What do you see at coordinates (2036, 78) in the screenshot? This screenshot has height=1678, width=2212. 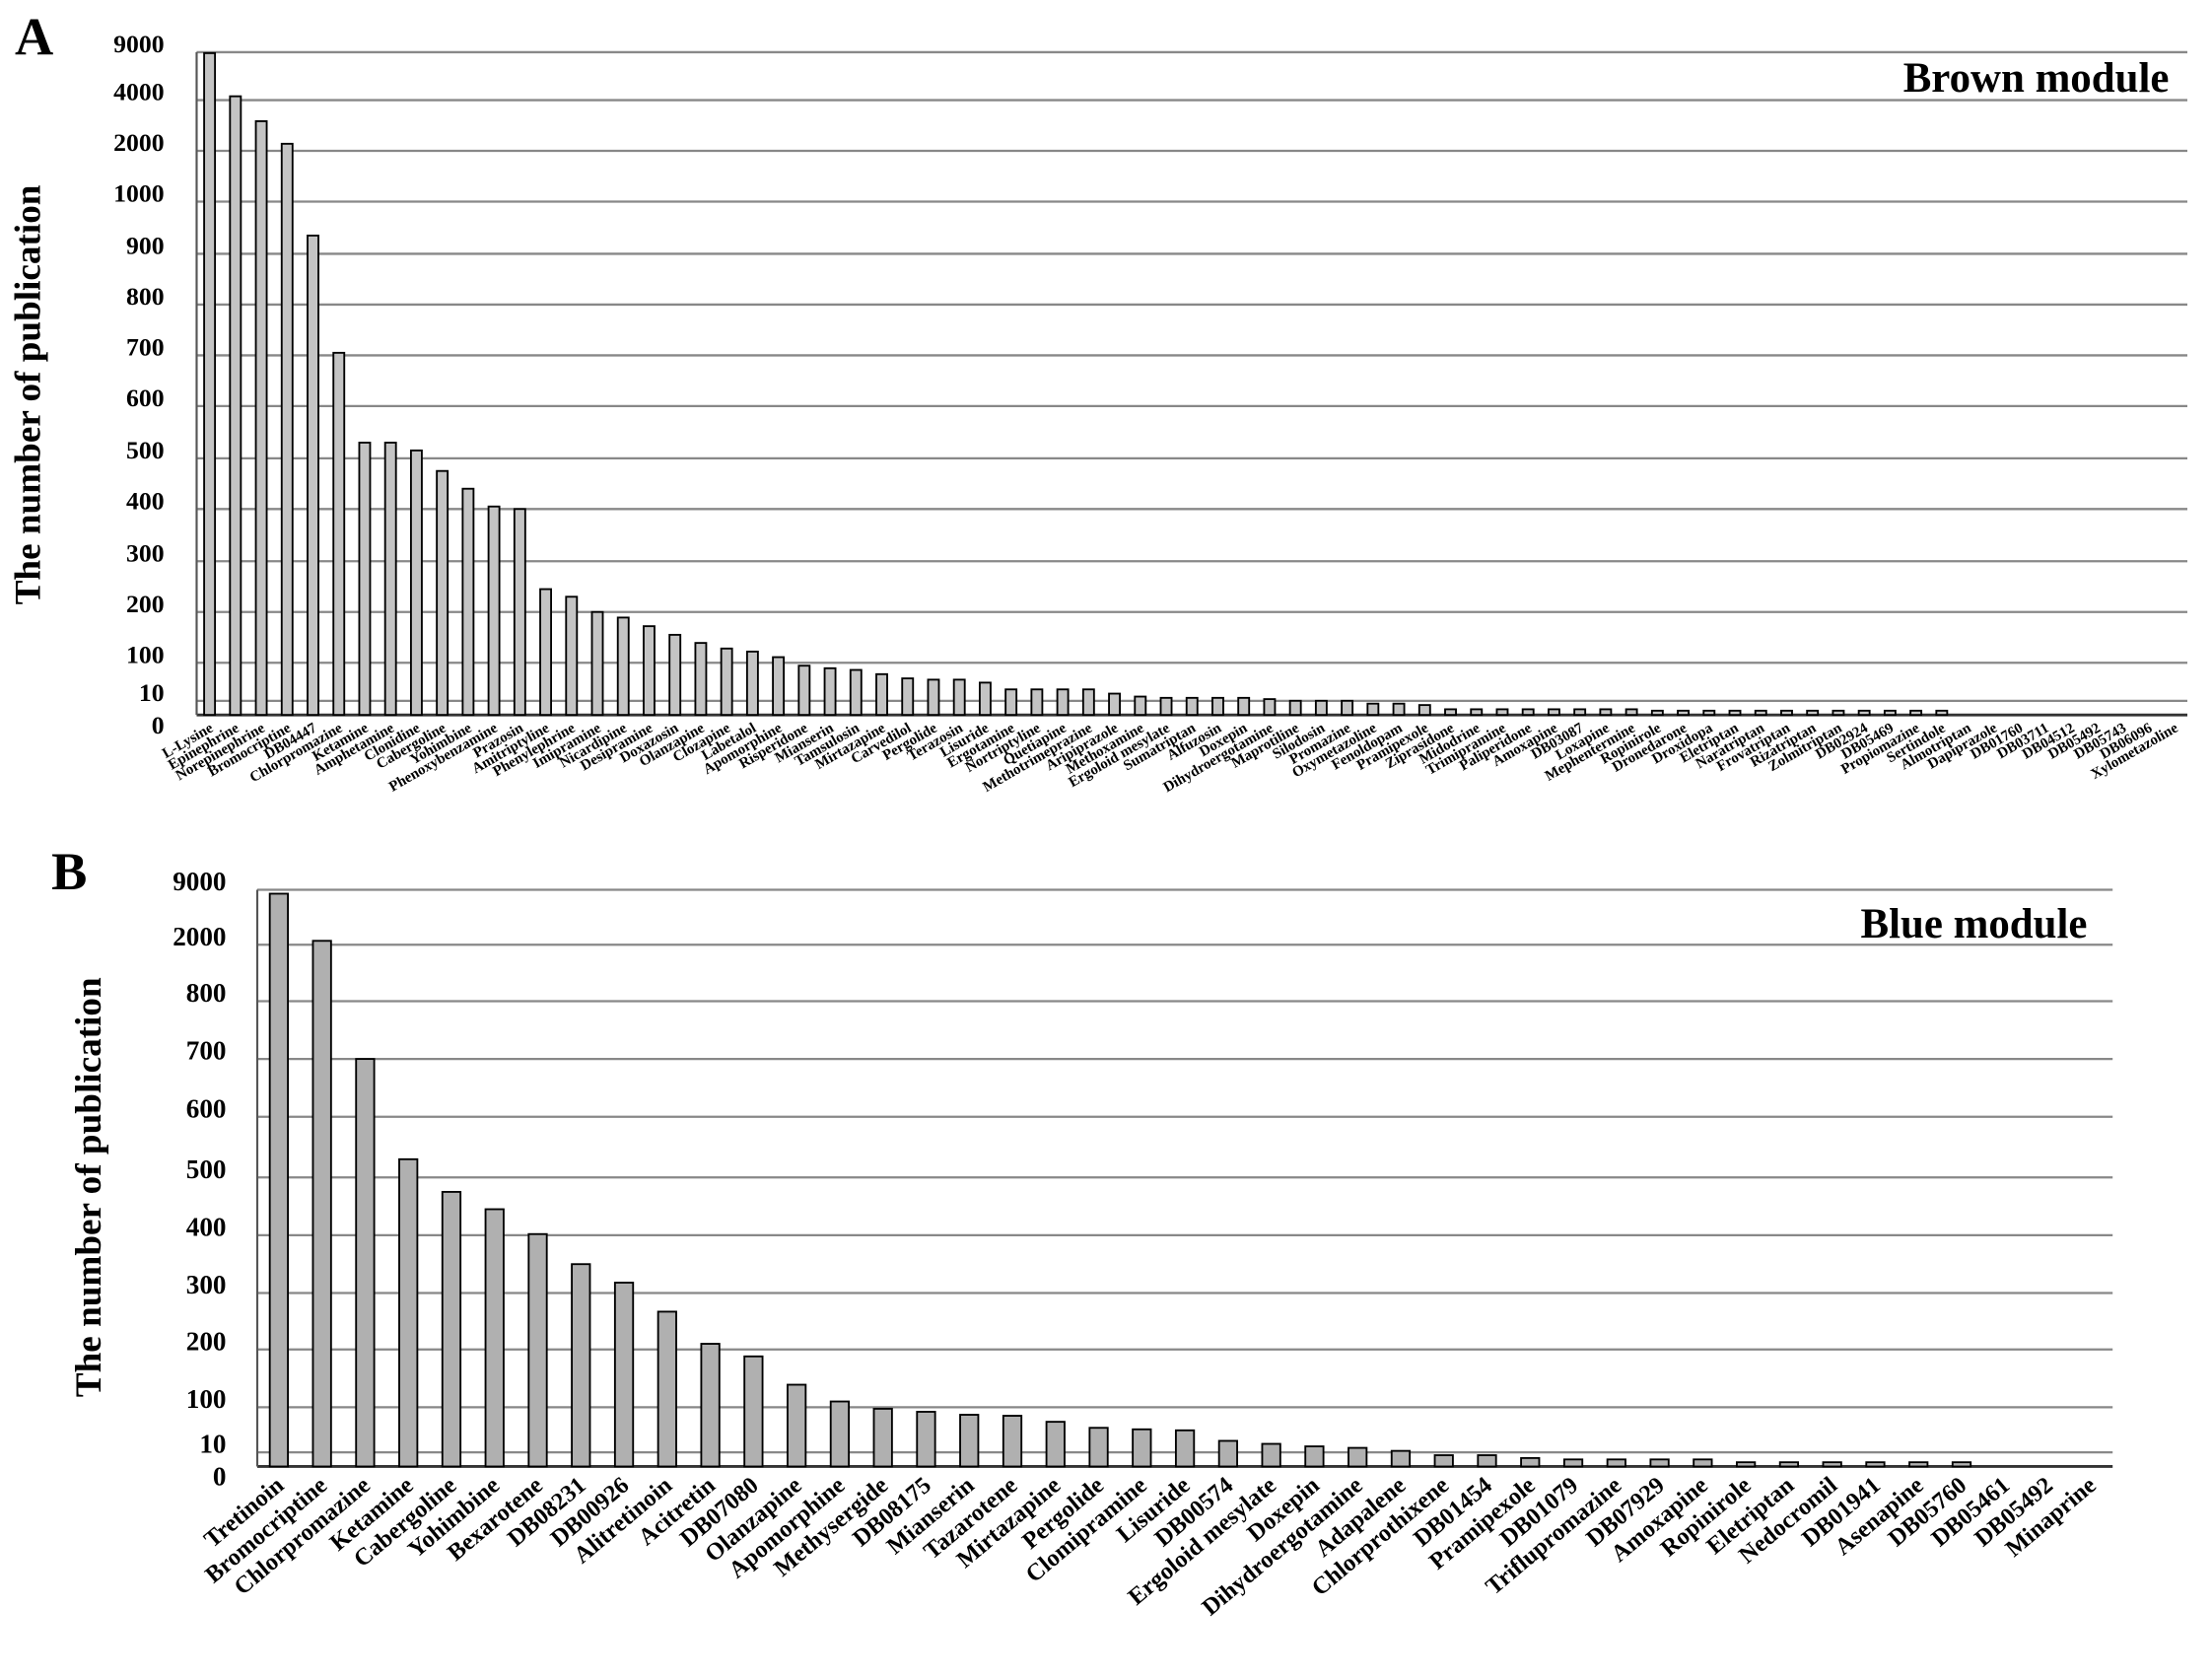 I see `chart-title: Brown module` at bounding box center [2036, 78].